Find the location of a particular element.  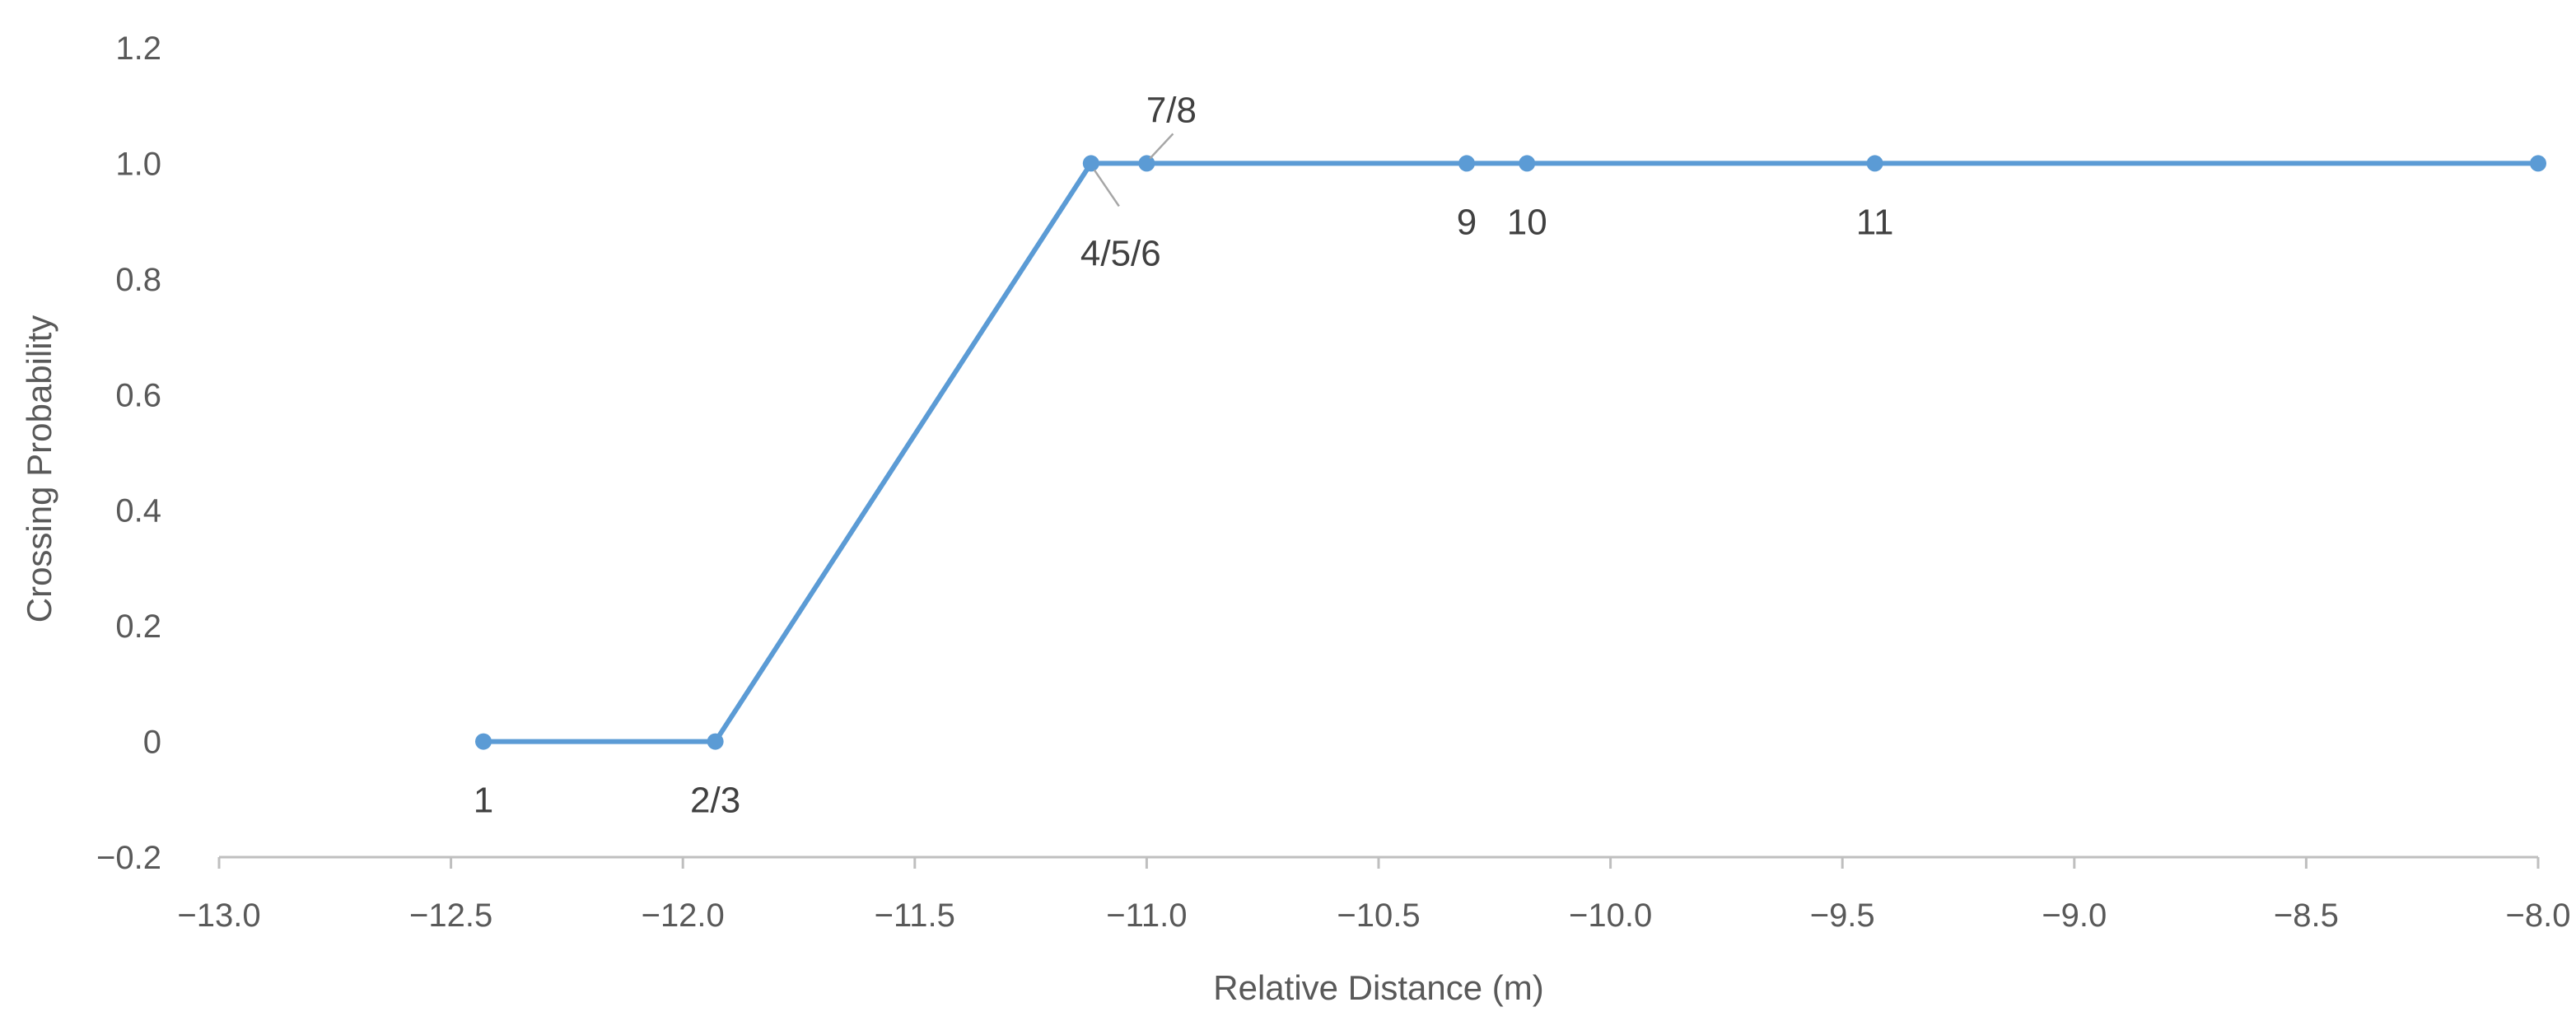

y-tick-label: 1.0 is located at coordinates (138, 164).